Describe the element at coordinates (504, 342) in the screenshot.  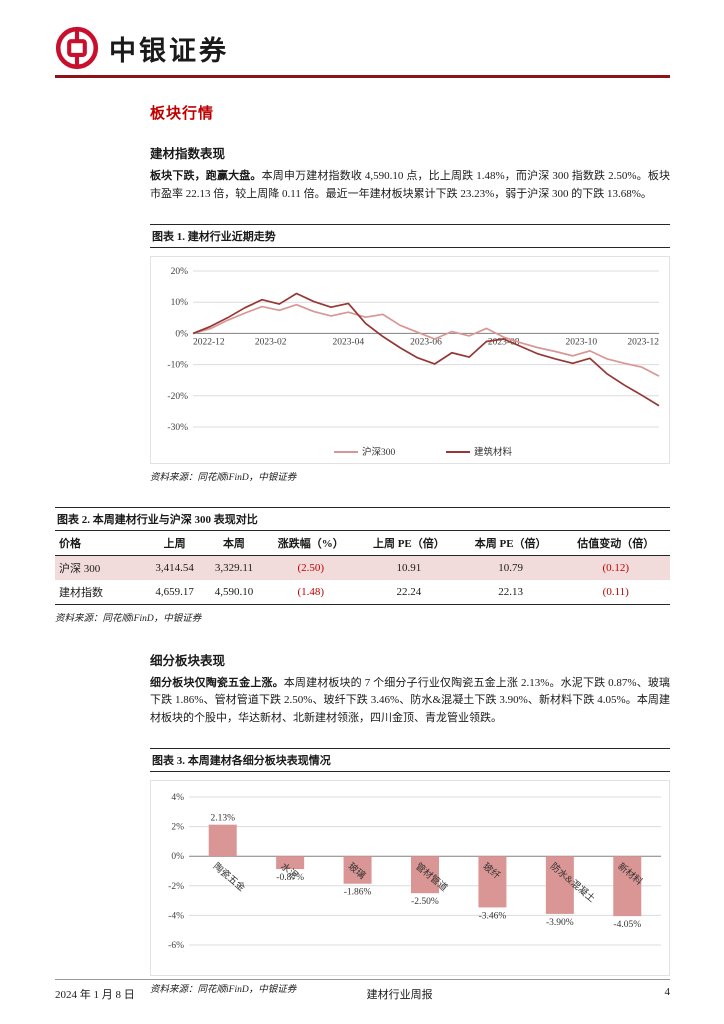
I see `svg-text: 2023-08` at that location.